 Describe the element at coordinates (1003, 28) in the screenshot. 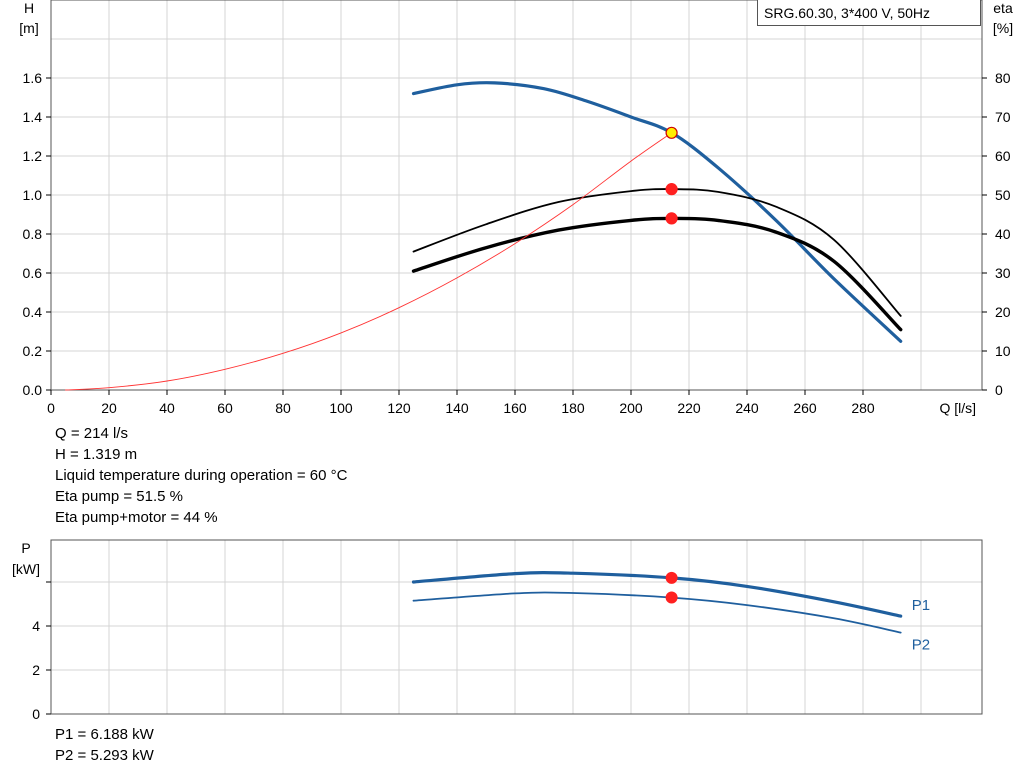

I see `y-right-axis-unit: [%]` at that location.